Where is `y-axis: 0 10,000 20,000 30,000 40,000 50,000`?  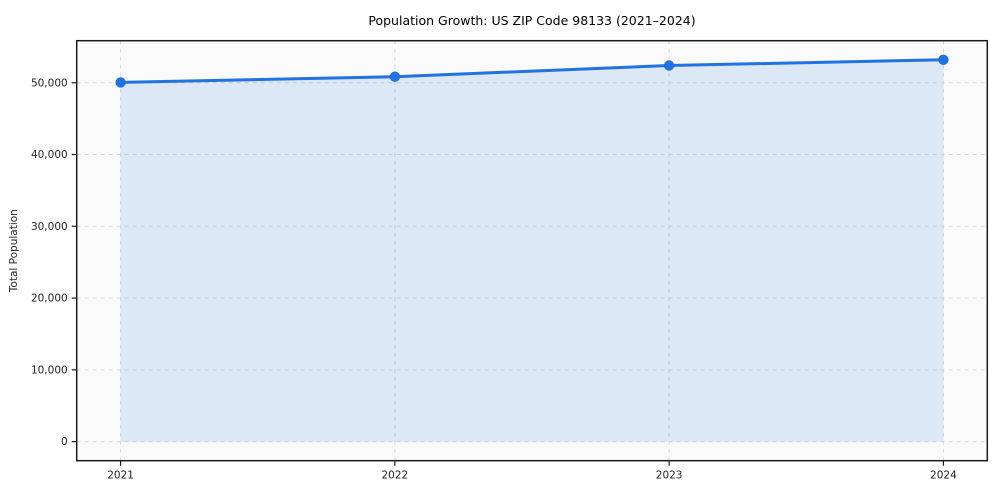
y-axis: 0 10,000 20,000 30,000 40,000 50,000 is located at coordinates (54, 262).